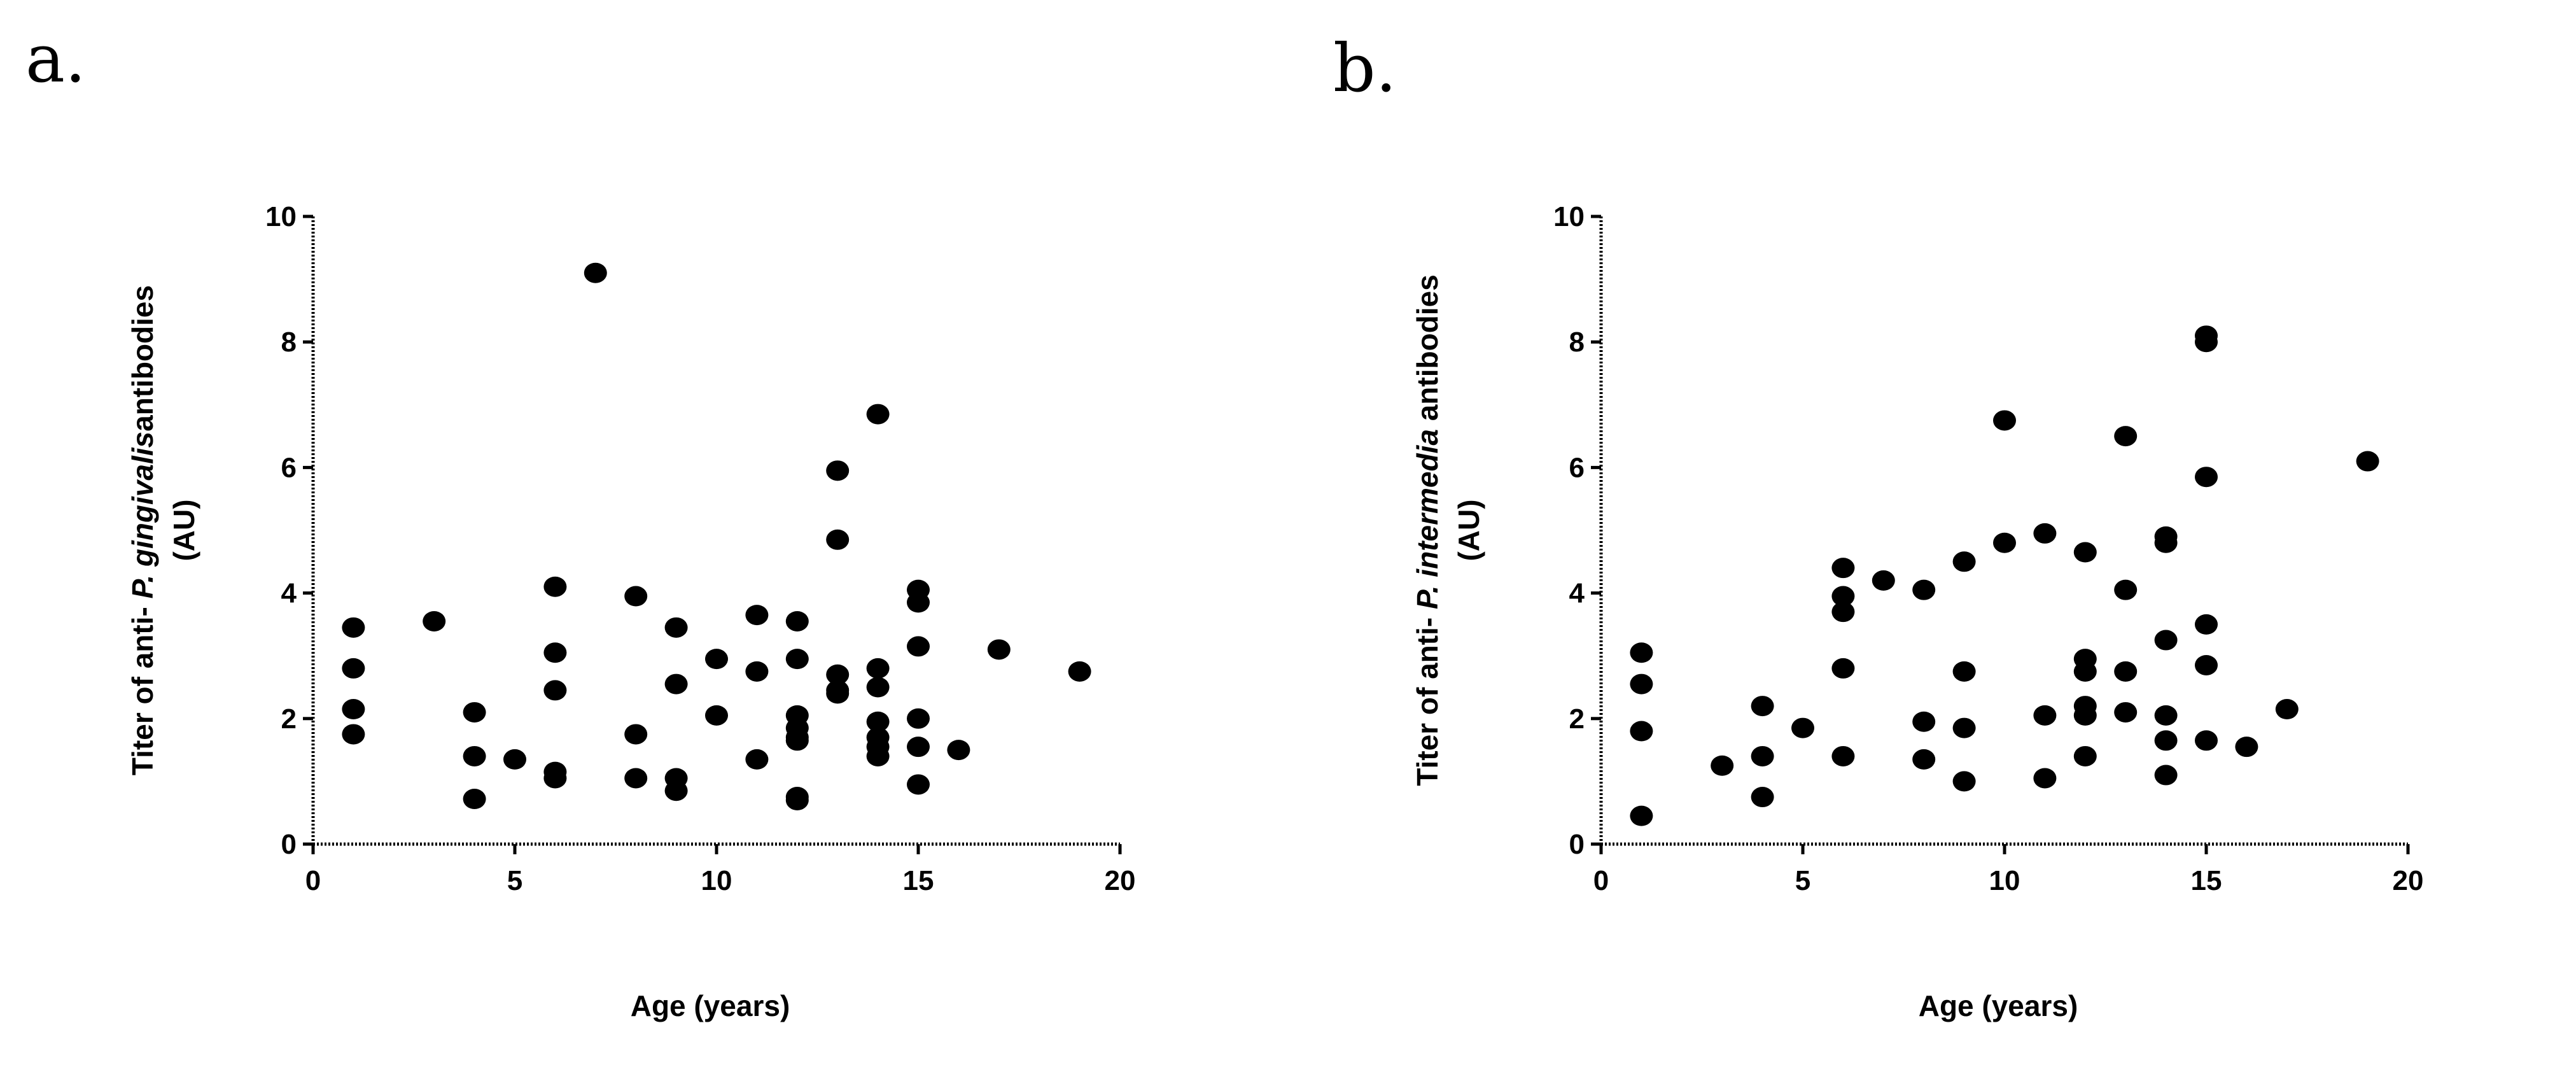  What do you see at coordinates (1120, 880) in the screenshot?
I see `x-tick-label: 20` at bounding box center [1120, 880].